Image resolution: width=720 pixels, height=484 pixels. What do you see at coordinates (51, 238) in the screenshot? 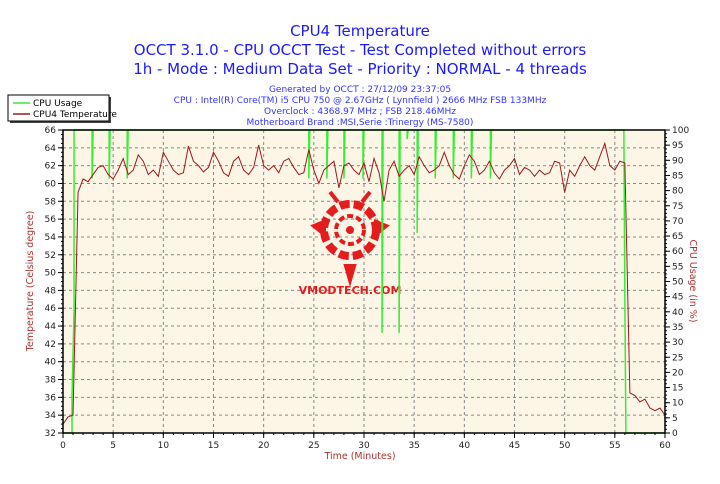
I see `y-tick-label: 54` at bounding box center [51, 238].